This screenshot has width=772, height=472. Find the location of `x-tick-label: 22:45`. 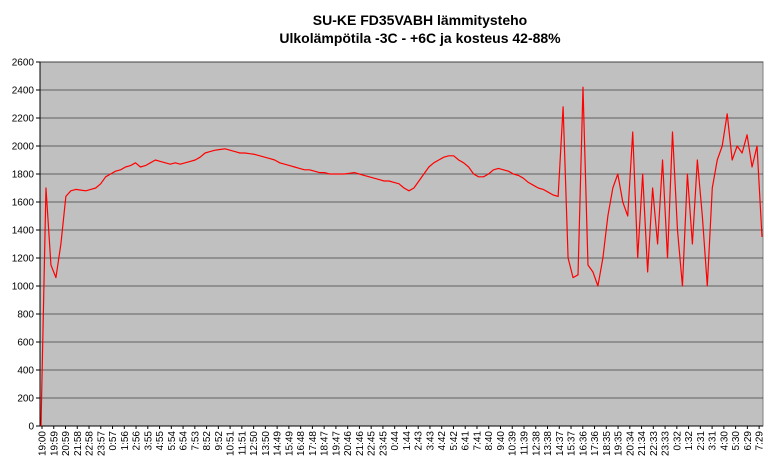

x-tick-label: 22:45 is located at coordinates (372, 443).